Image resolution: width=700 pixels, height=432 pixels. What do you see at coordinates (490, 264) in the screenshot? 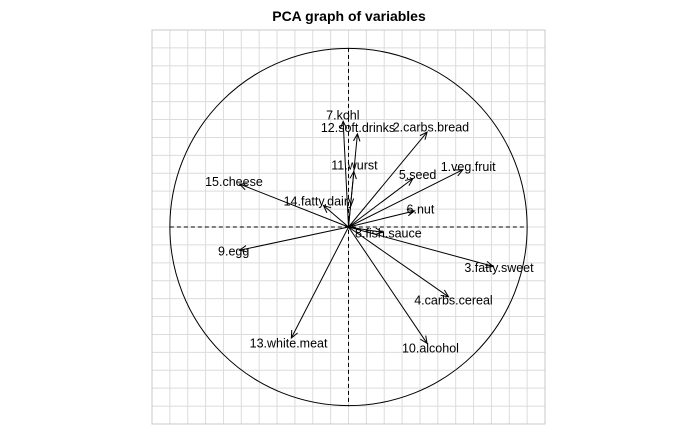
I see `arrowhead-fatty-sweet` at bounding box center [490, 264].